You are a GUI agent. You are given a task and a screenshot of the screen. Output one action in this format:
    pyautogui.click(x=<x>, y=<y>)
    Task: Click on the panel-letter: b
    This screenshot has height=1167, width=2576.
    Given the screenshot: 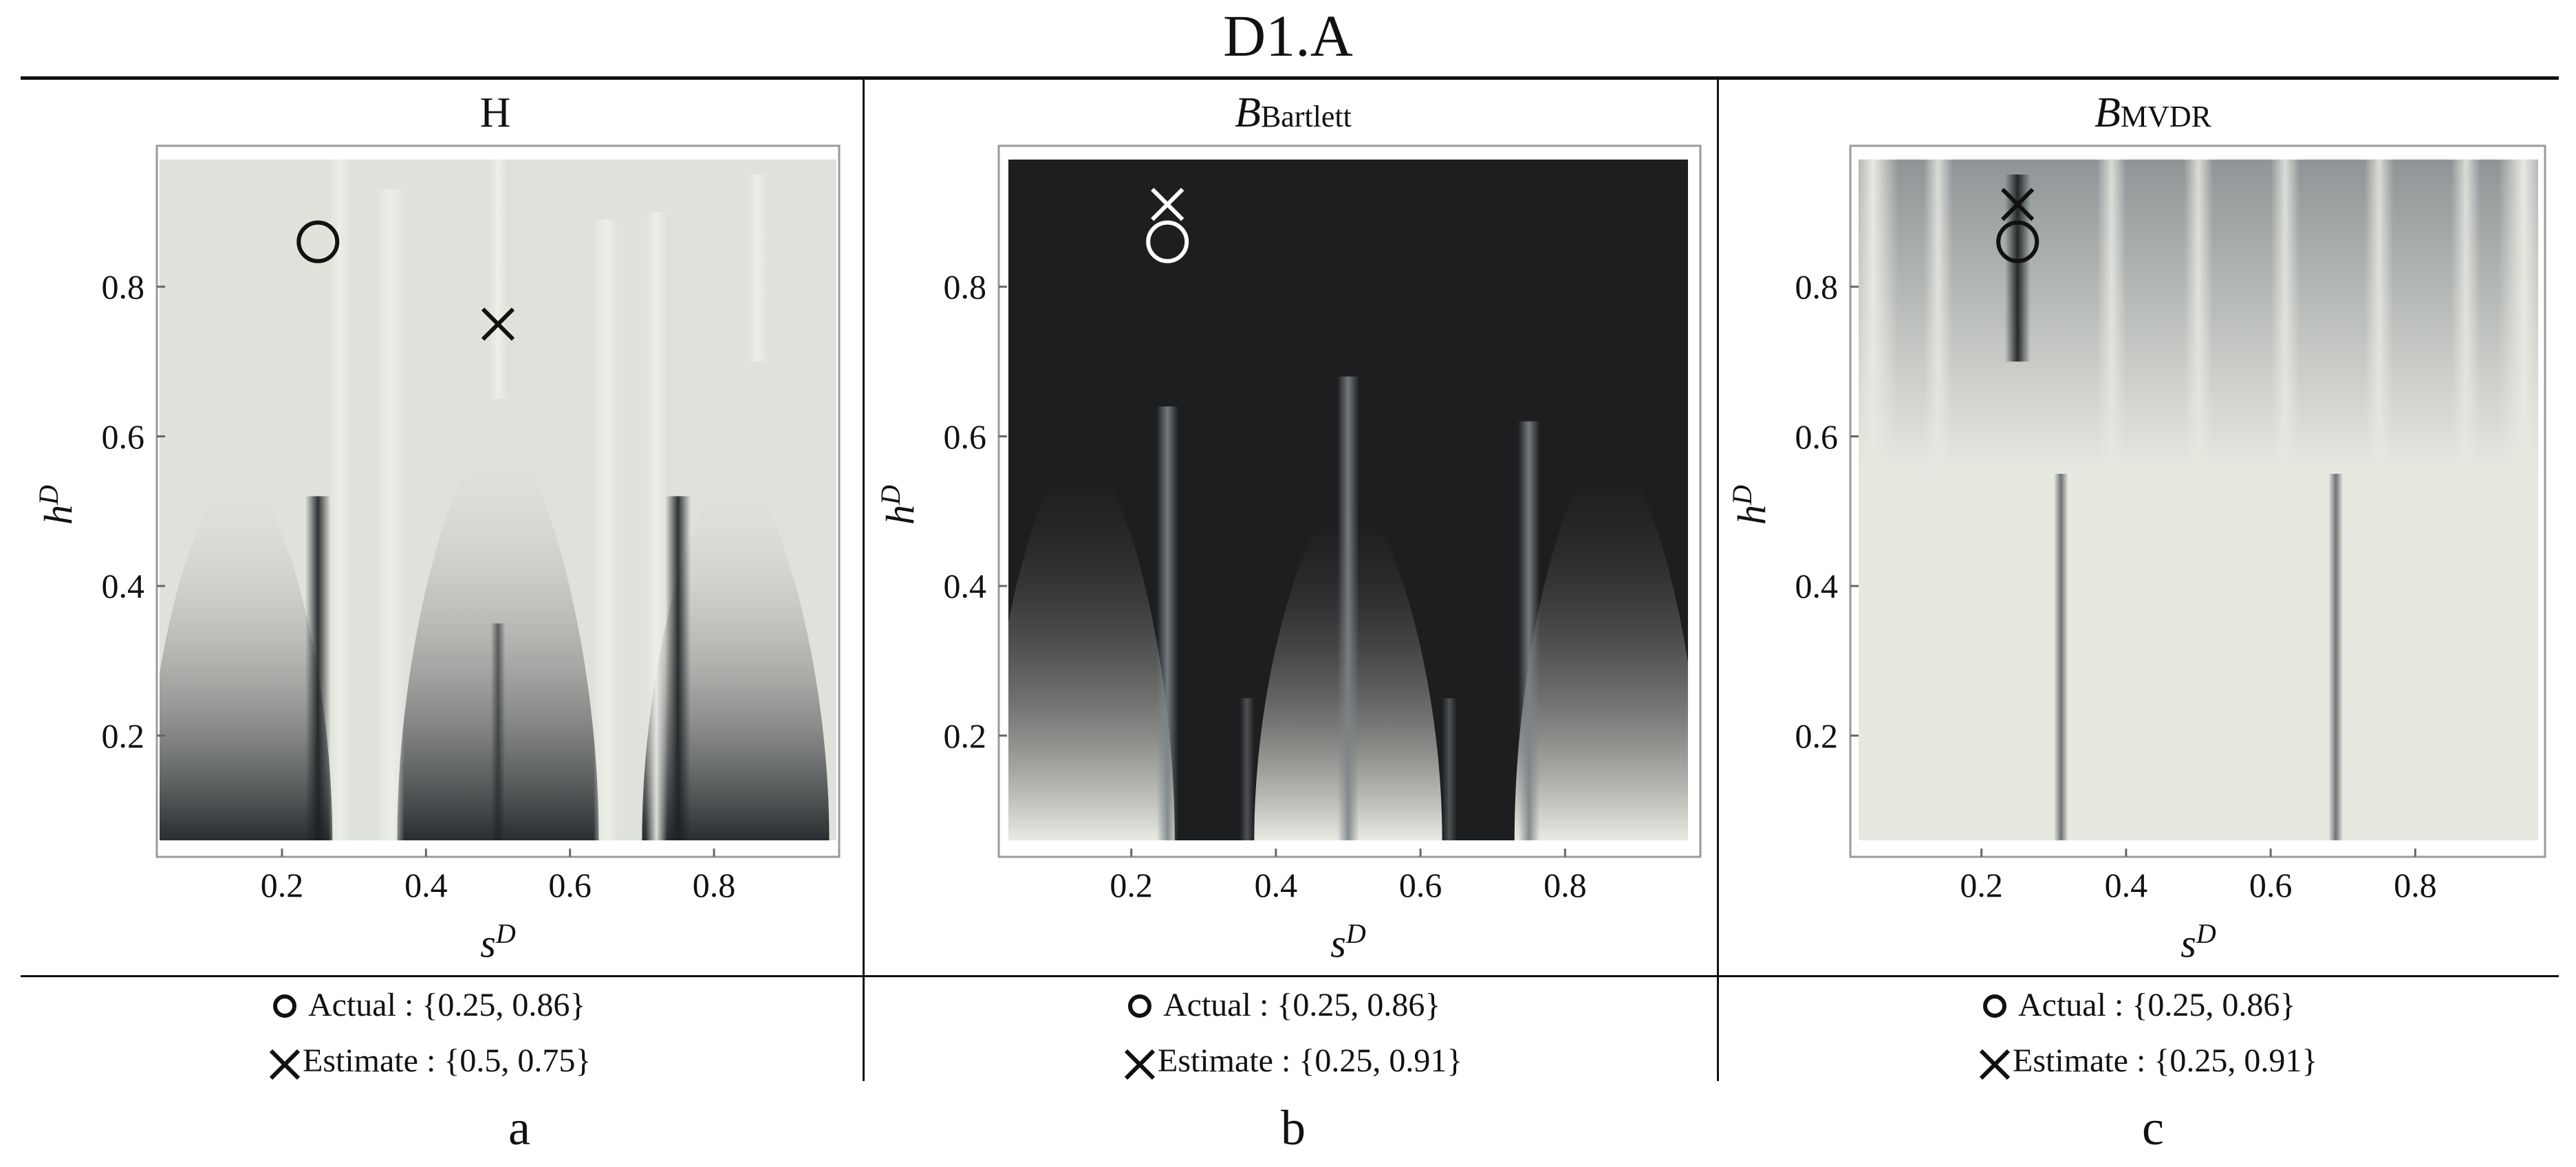 What is the action you would take?
    pyautogui.click(x=1293, y=1127)
    